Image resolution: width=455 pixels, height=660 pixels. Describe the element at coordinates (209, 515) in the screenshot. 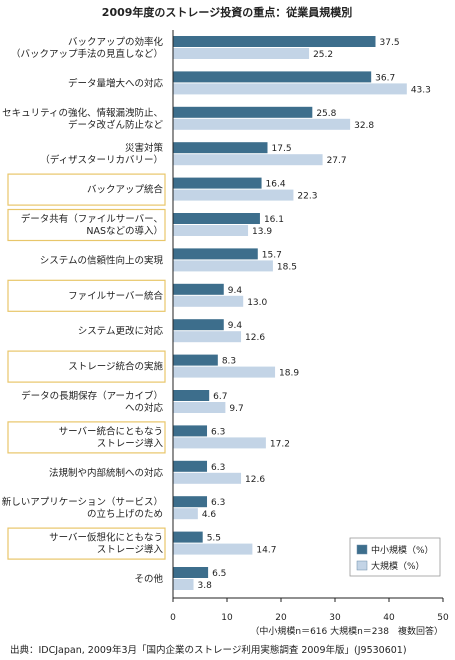

I see `value-label: 4.6` at that location.